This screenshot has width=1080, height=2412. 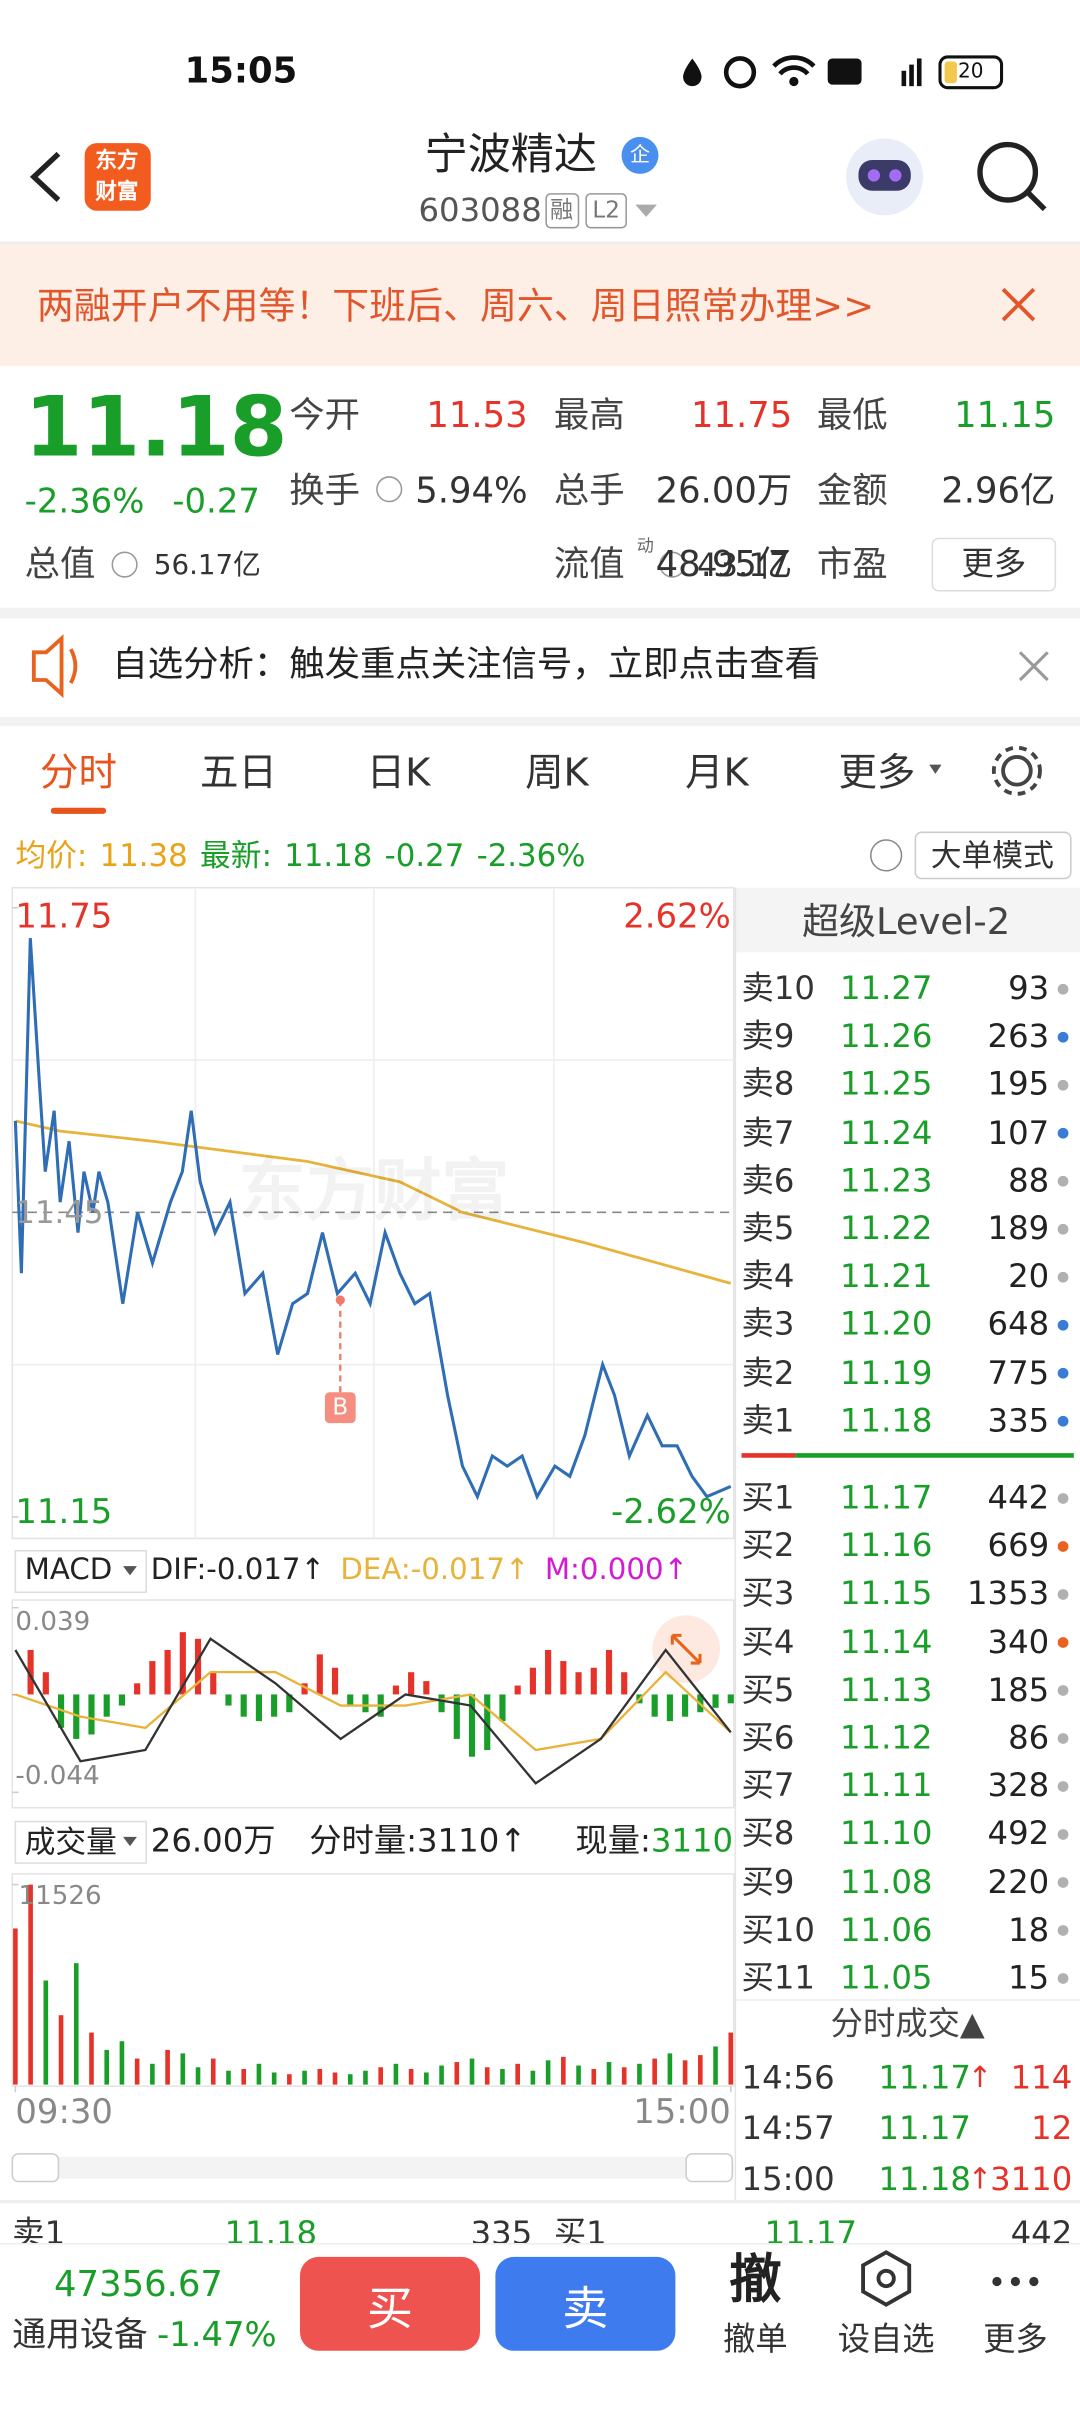 What do you see at coordinates (886, 1834) in the screenshot?
I see `book-price: 11.10` at bounding box center [886, 1834].